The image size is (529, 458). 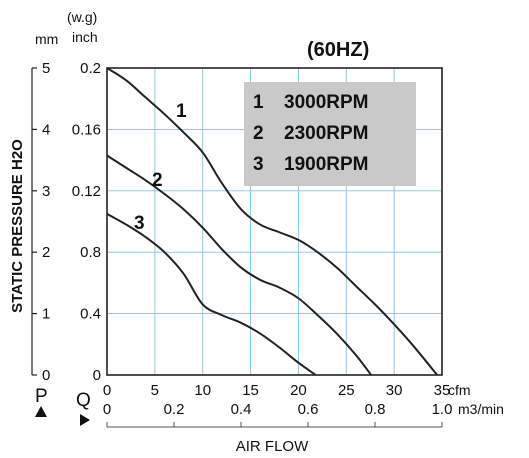 What do you see at coordinates (326, 164) in the screenshot?
I see `legend-label: 1900RPM` at bounding box center [326, 164].